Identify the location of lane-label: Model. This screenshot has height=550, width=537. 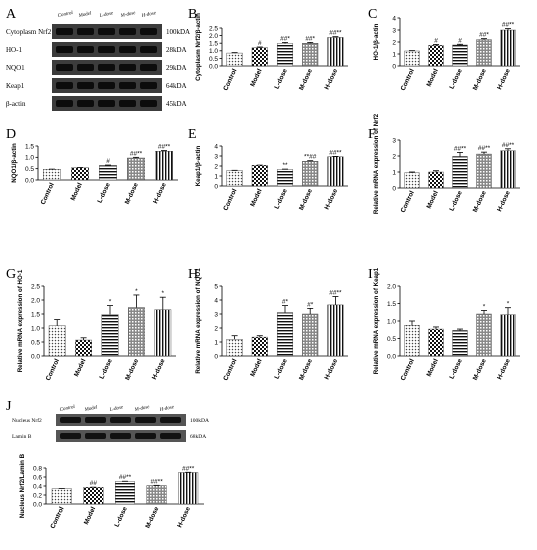
(90, 409).